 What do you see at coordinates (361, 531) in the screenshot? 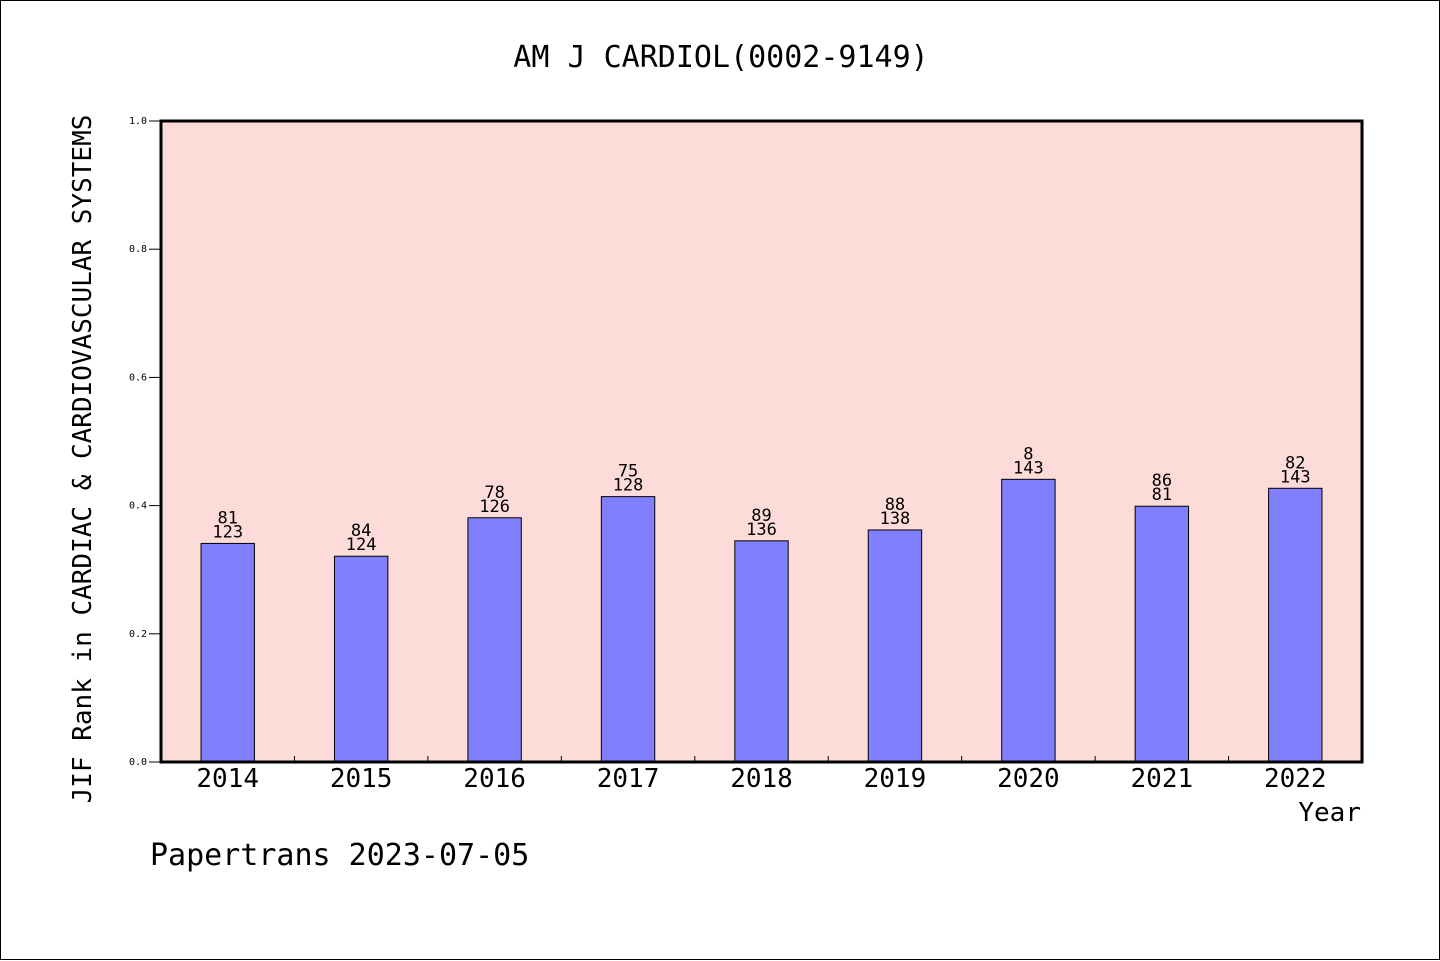
I see `bar-rank-label: 84` at bounding box center [361, 531].